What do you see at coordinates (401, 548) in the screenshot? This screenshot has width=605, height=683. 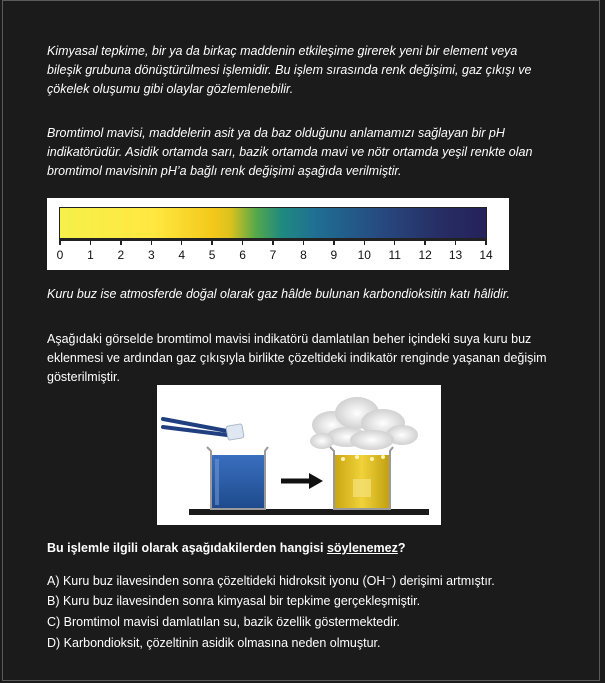 I see `question-mark: ?` at bounding box center [401, 548].